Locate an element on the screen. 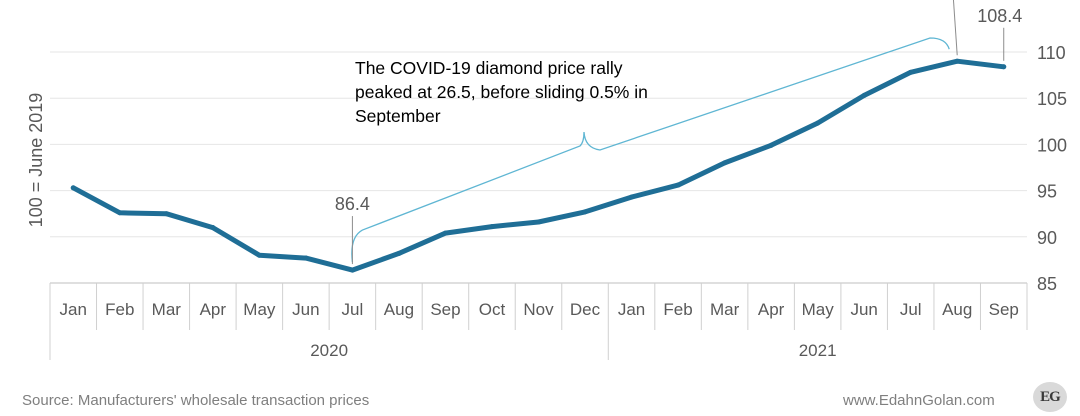 The height and width of the screenshot is (416, 1080). website-link: www.EdahnGolan.com is located at coordinates (919, 400).